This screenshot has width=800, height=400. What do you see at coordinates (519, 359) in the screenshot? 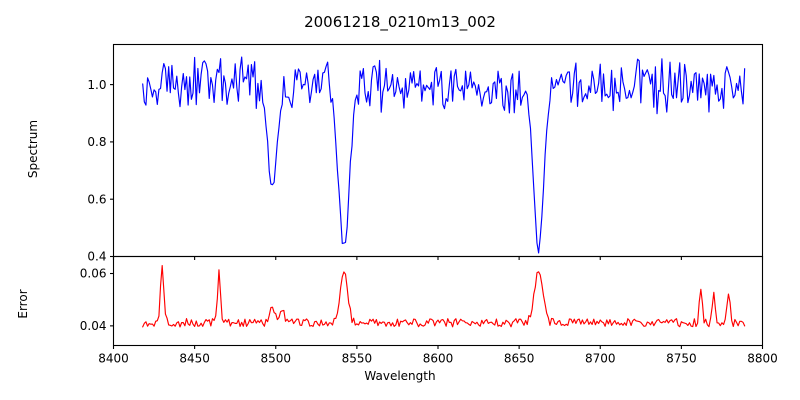
I see `x-tick-label: 8650` at bounding box center [519, 359].